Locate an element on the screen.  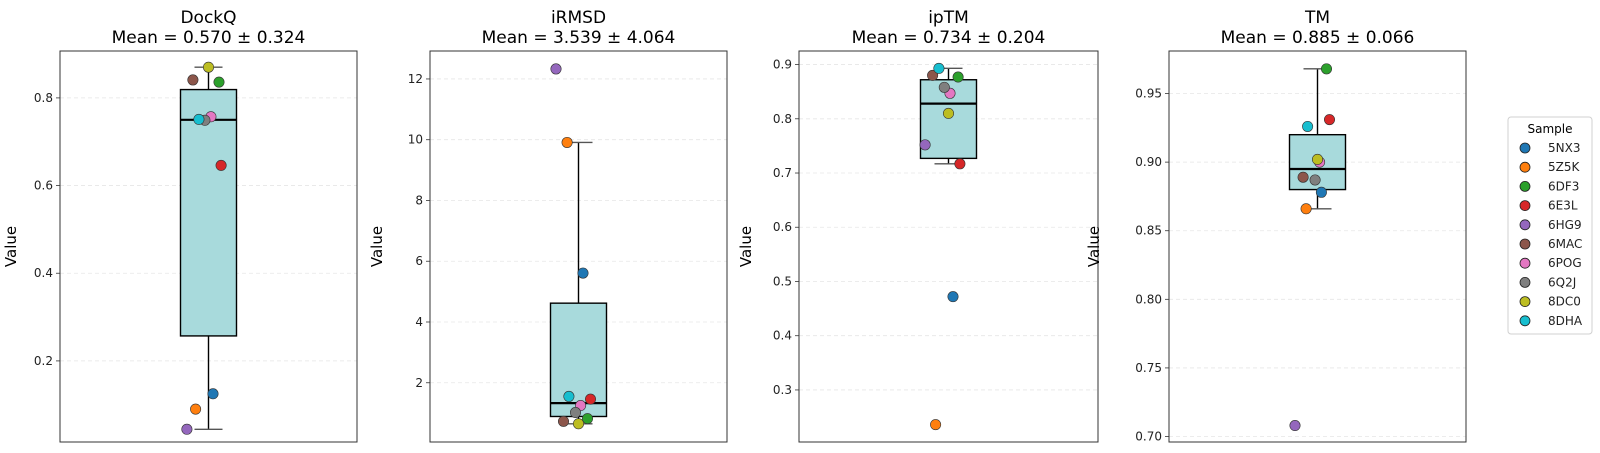
subplot-title: ipTM is located at coordinates (948, 18).